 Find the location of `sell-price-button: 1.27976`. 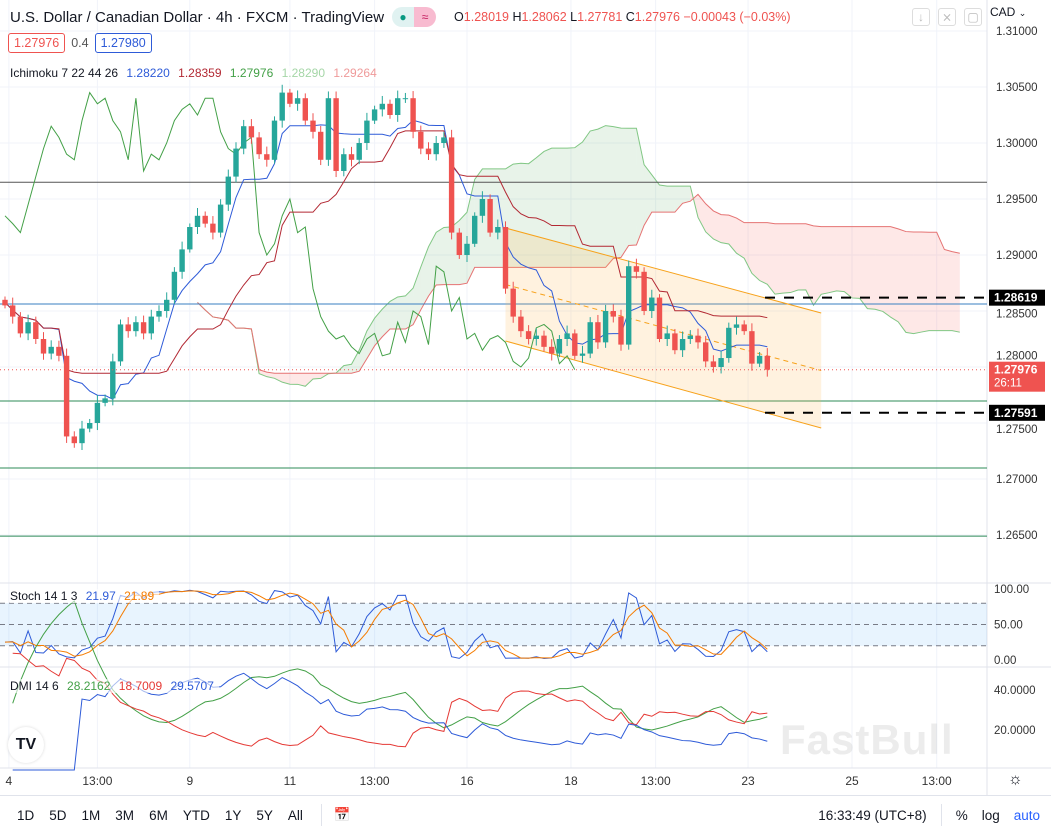

sell-price-button: 1.27976 is located at coordinates (37, 43).